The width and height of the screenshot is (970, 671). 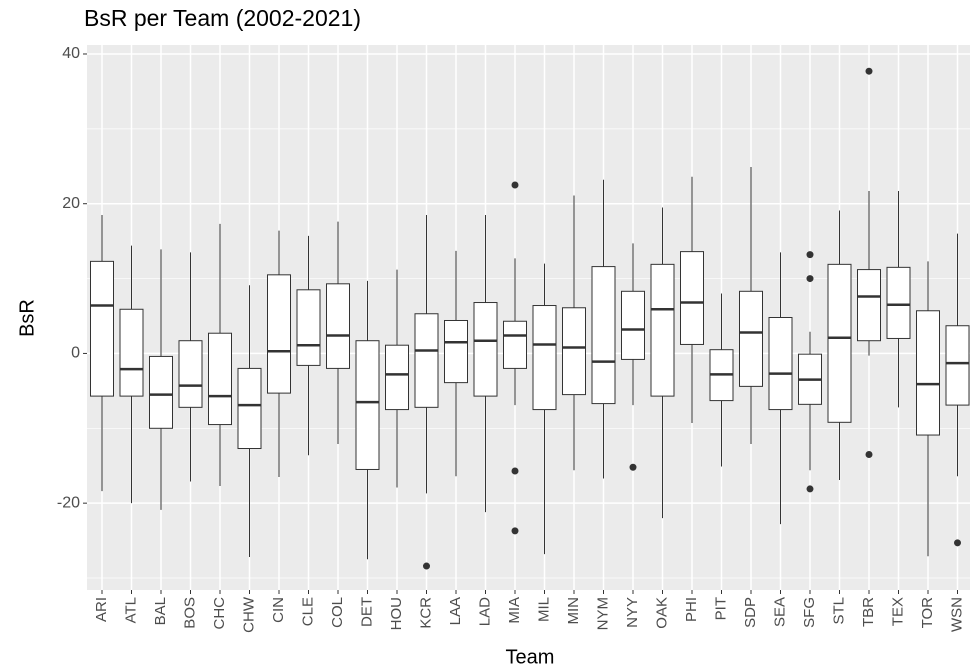 What do you see at coordinates (809, 612) in the screenshot?
I see `x-tick-label: SFG` at bounding box center [809, 612].